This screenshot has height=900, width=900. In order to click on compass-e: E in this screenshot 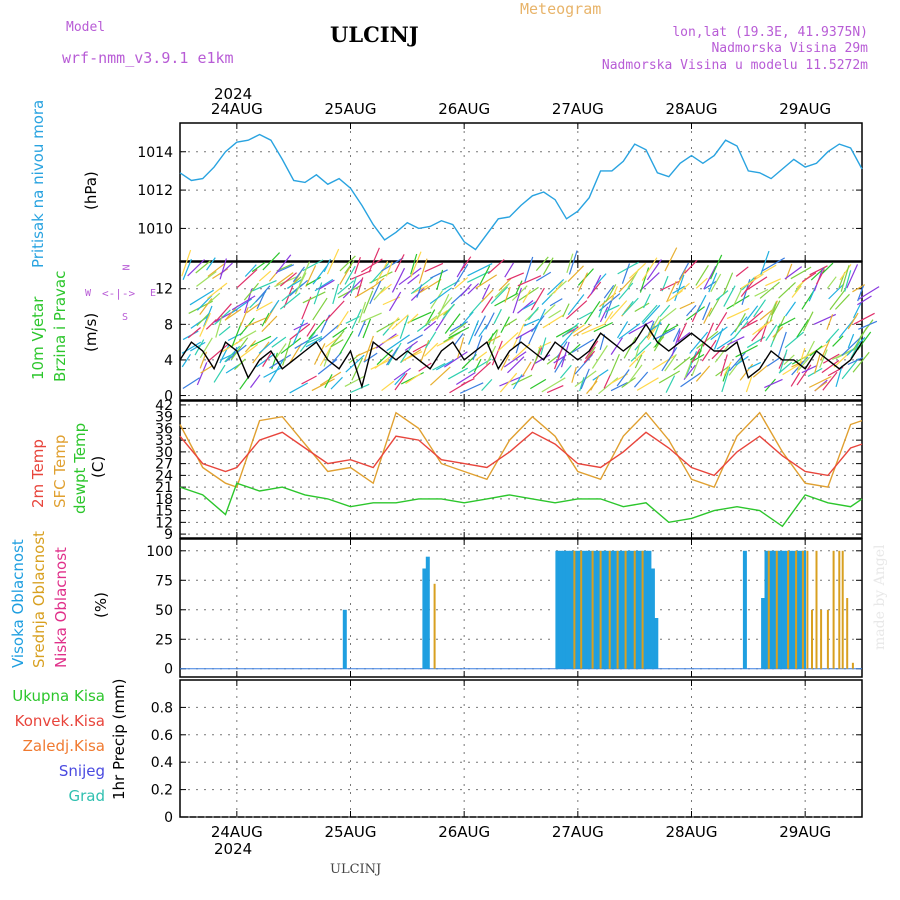, I will do `click(153, 293)`.